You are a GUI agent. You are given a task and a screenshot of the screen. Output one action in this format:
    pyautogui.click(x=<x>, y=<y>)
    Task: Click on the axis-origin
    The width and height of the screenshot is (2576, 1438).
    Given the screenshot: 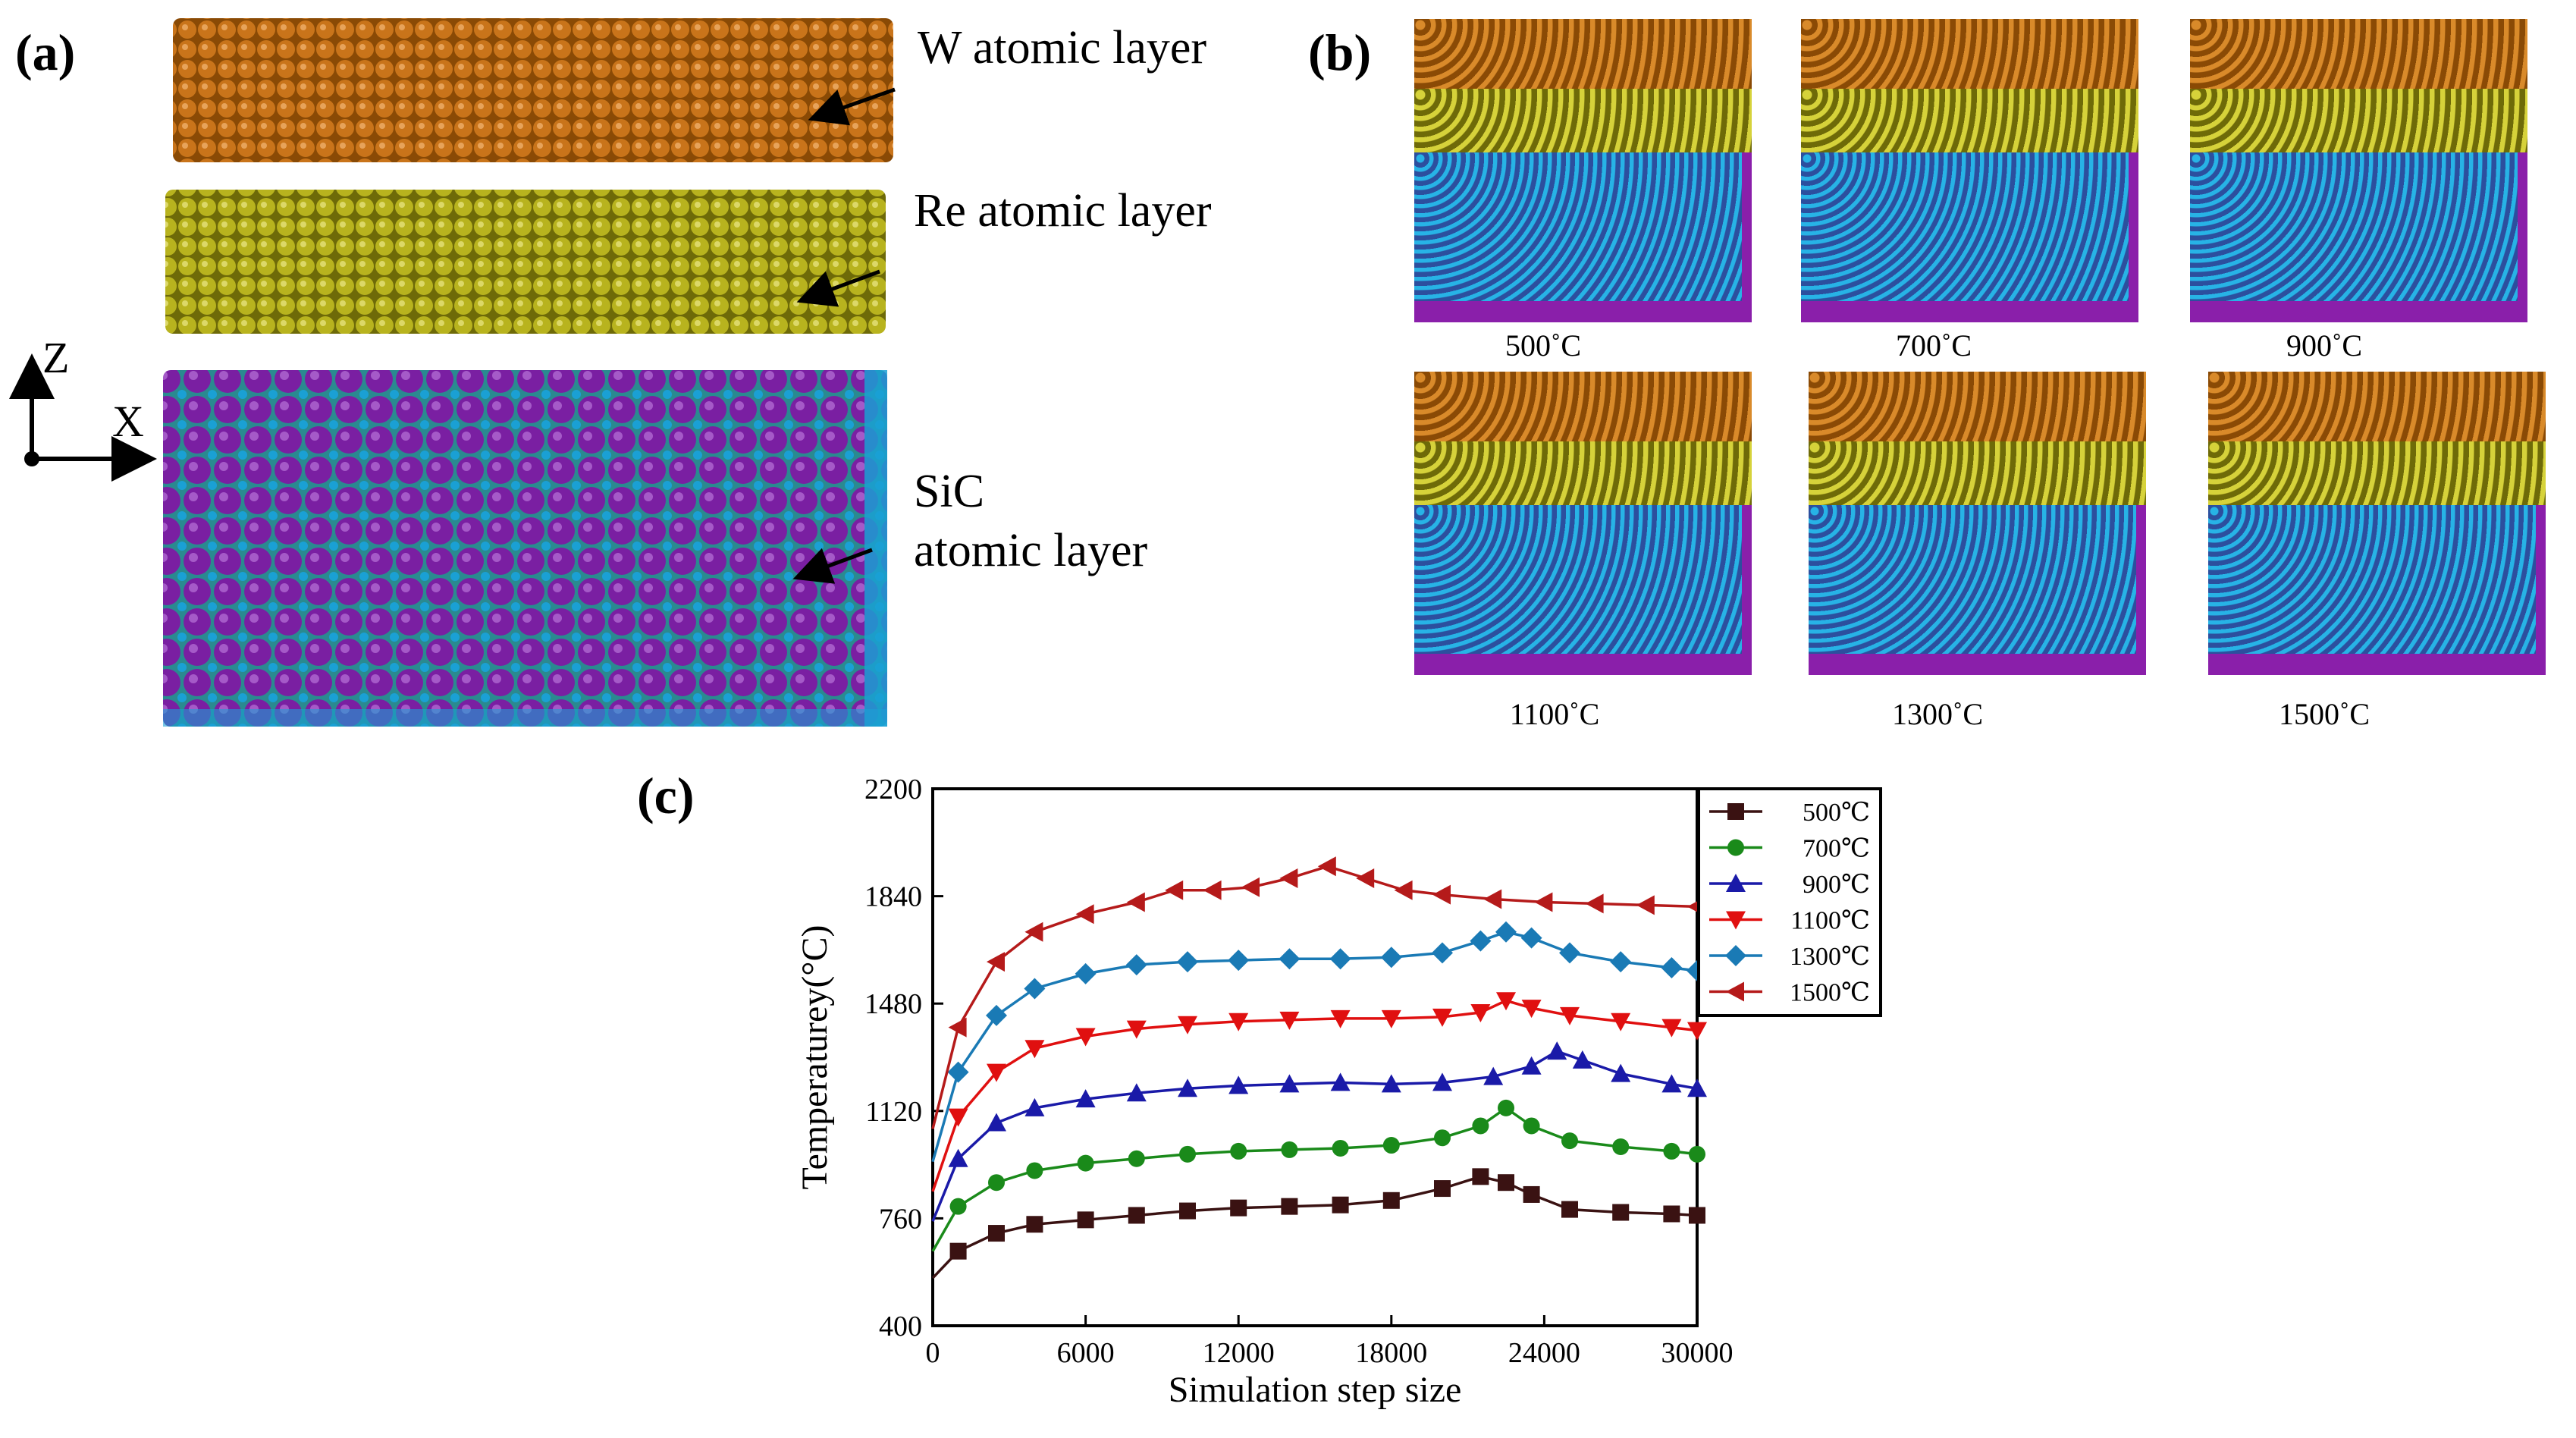 What is the action you would take?
    pyautogui.click(x=31, y=458)
    